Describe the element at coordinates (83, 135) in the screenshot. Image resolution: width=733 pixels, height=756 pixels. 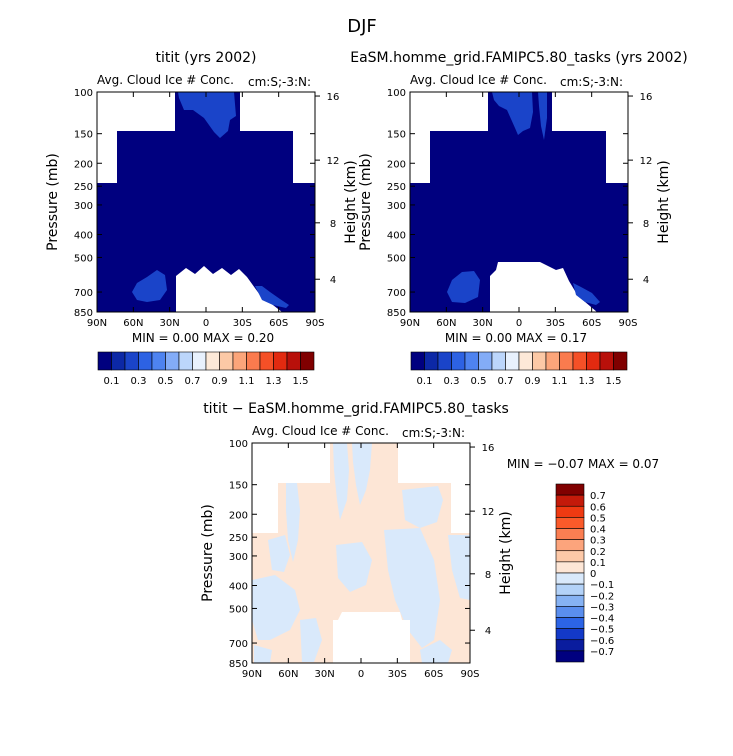
I see `pressure-tick-label: 150` at that location.